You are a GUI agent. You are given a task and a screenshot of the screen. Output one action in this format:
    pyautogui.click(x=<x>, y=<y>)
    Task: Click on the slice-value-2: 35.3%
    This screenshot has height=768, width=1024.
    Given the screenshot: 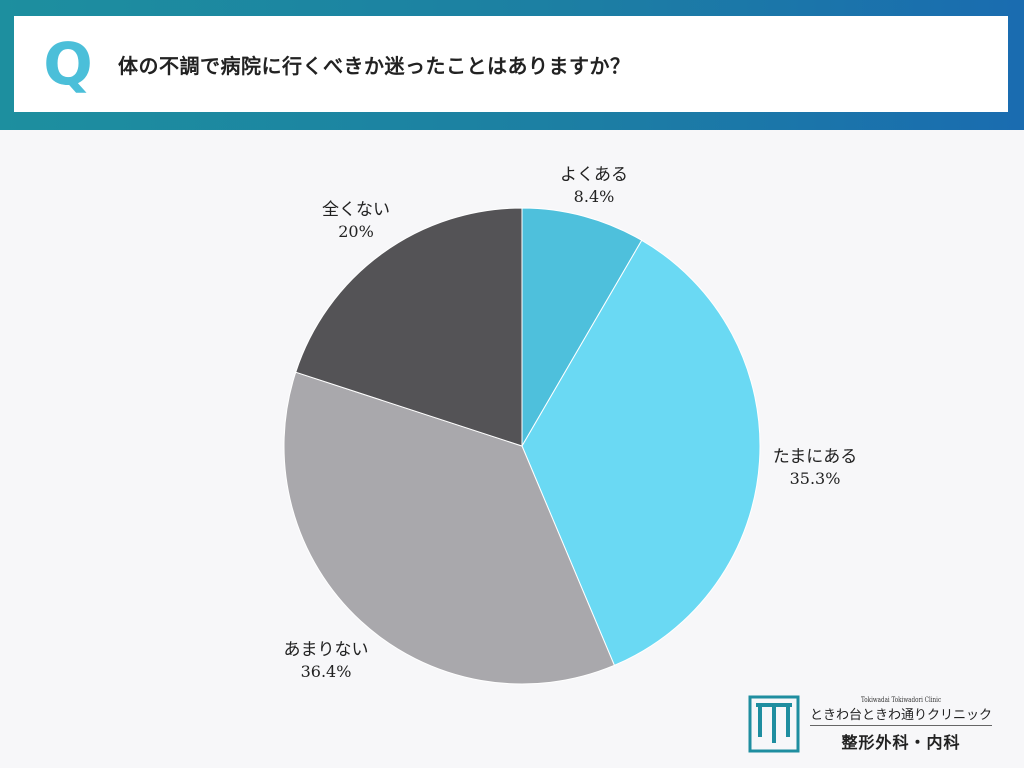 What is the action you would take?
    pyautogui.click(x=815, y=478)
    